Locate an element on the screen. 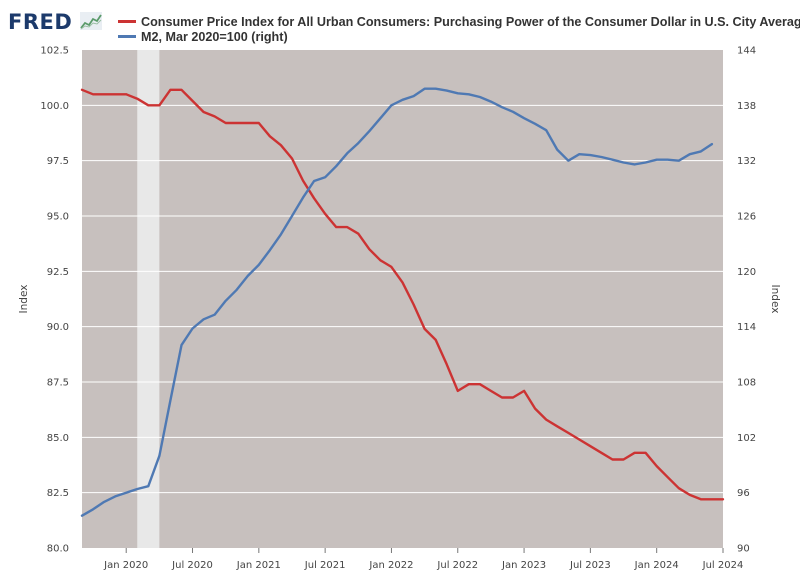  y-left-tick-label: 90.0 is located at coordinates (58, 327).